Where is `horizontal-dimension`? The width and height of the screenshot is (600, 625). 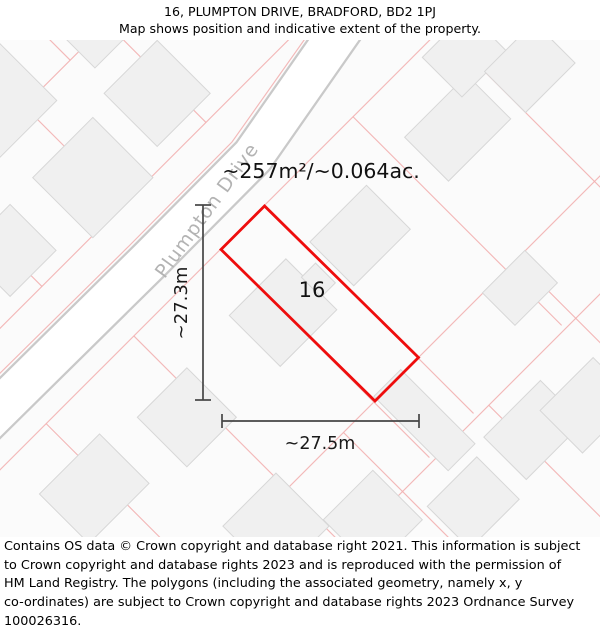 horizontal-dimension is located at coordinates (320, 421).